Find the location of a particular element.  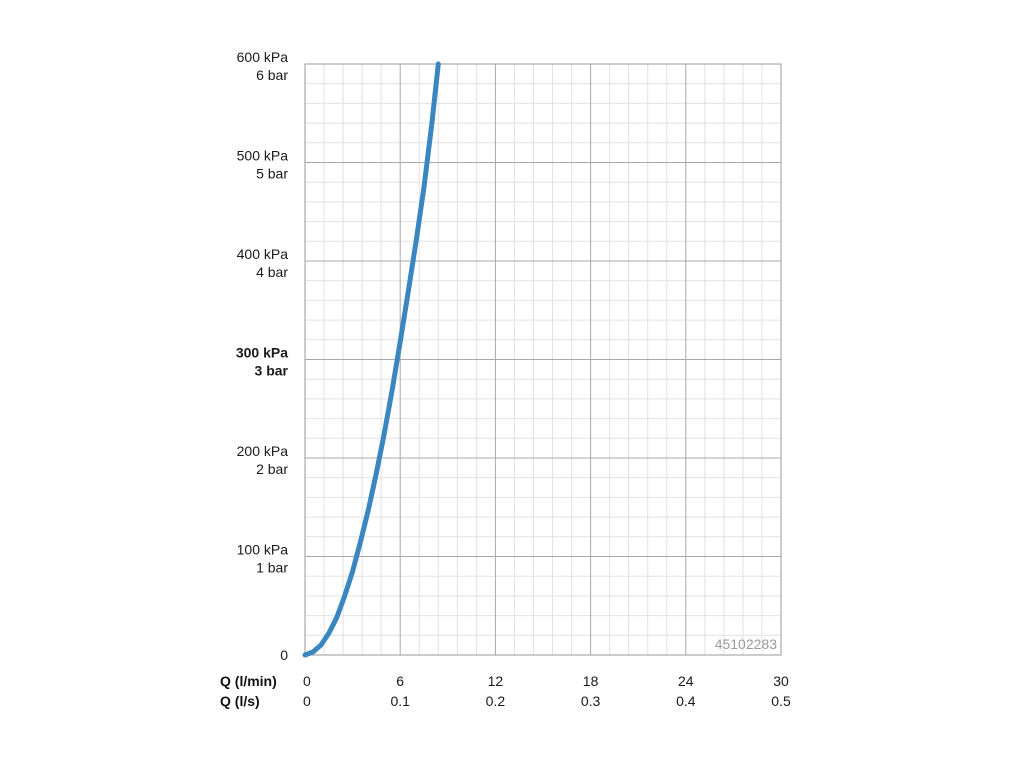

y-tick-label-kpa: 400 kPa is located at coordinates (263, 254).